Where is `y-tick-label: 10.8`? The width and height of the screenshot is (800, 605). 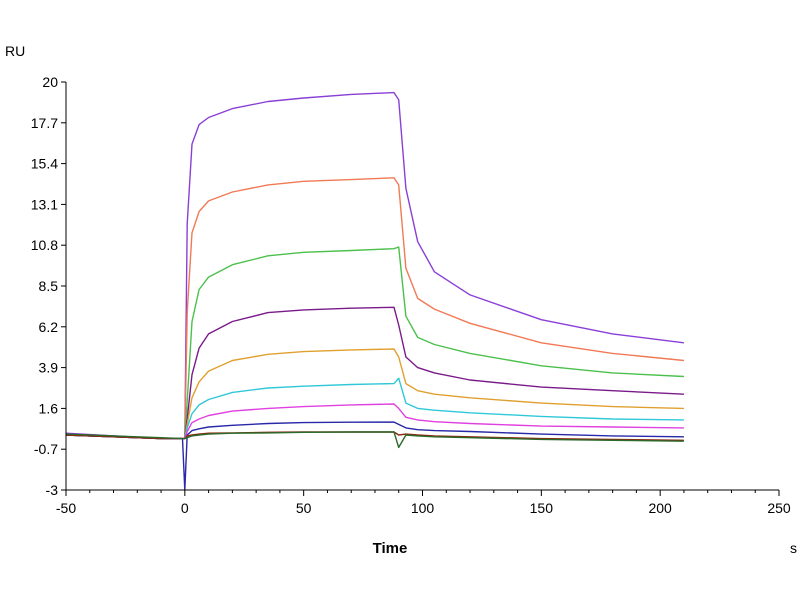
y-tick-label: 10.8 is located at coordinates (44, 245).